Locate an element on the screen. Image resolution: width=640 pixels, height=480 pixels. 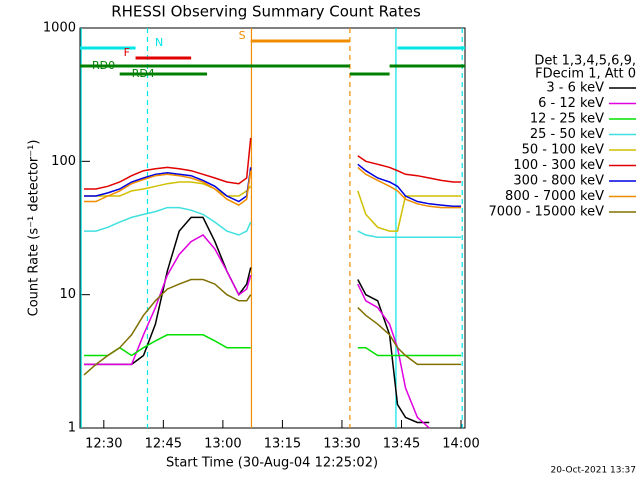
x-tick-label: 12:45 is located at coordinates (163, 444).